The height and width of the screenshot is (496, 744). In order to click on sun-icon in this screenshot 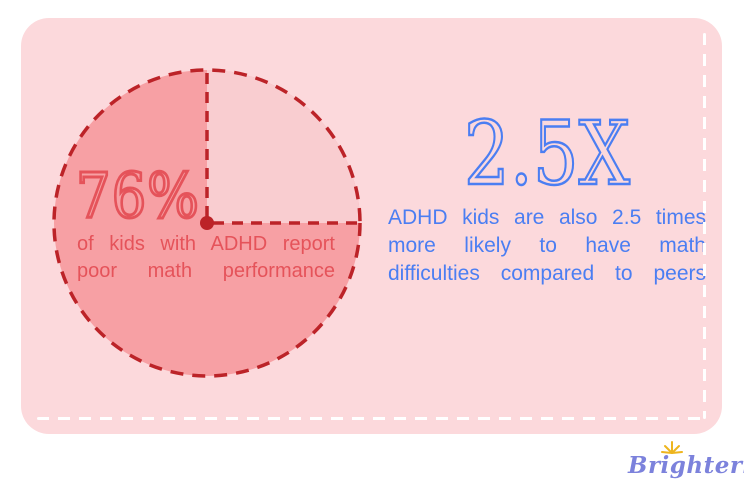, I will do `click(672, 447)`.